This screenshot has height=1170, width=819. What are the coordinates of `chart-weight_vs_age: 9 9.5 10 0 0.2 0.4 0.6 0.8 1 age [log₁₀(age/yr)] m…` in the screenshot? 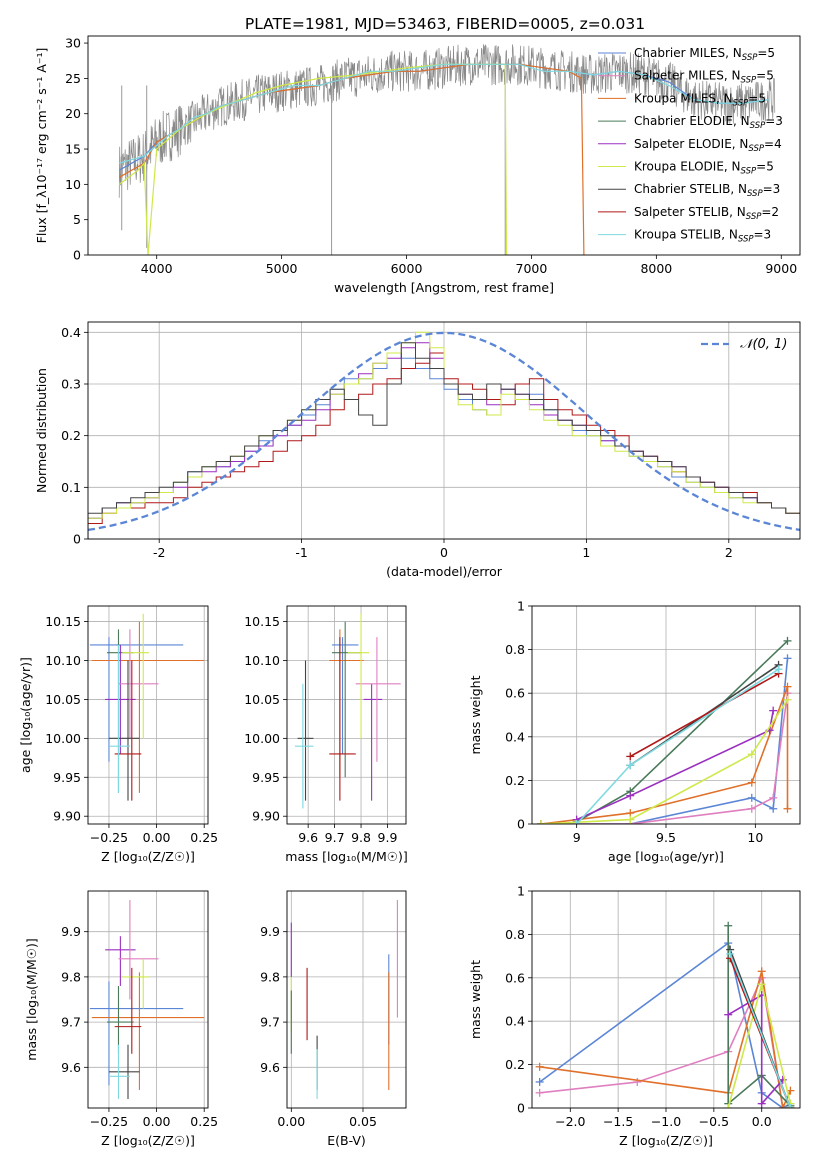 It's located at (634, 731).